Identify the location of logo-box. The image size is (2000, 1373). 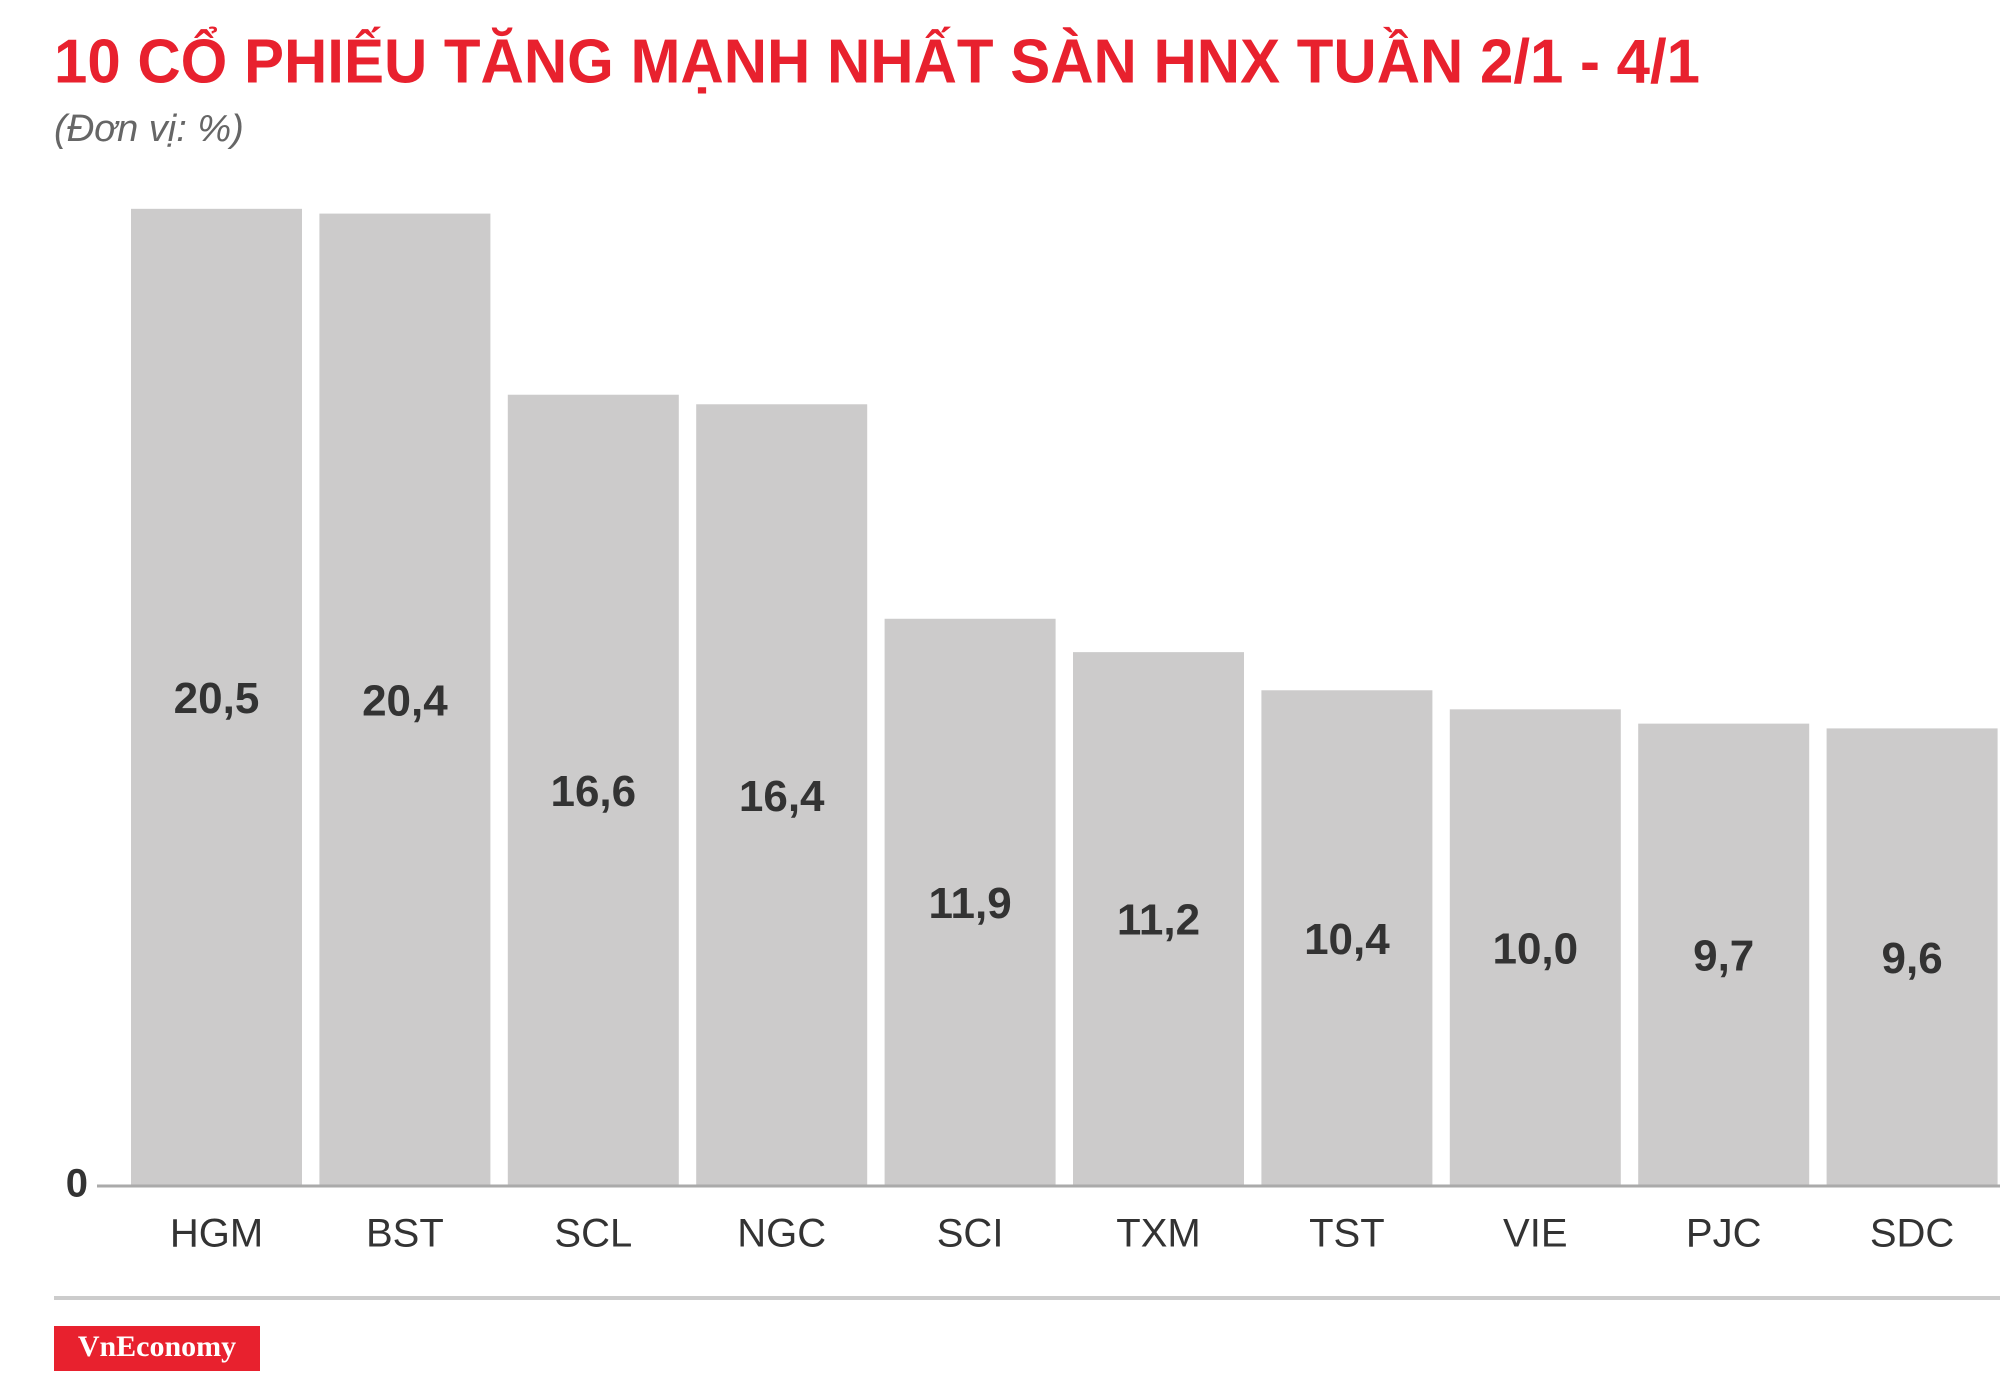
(157, 1348).